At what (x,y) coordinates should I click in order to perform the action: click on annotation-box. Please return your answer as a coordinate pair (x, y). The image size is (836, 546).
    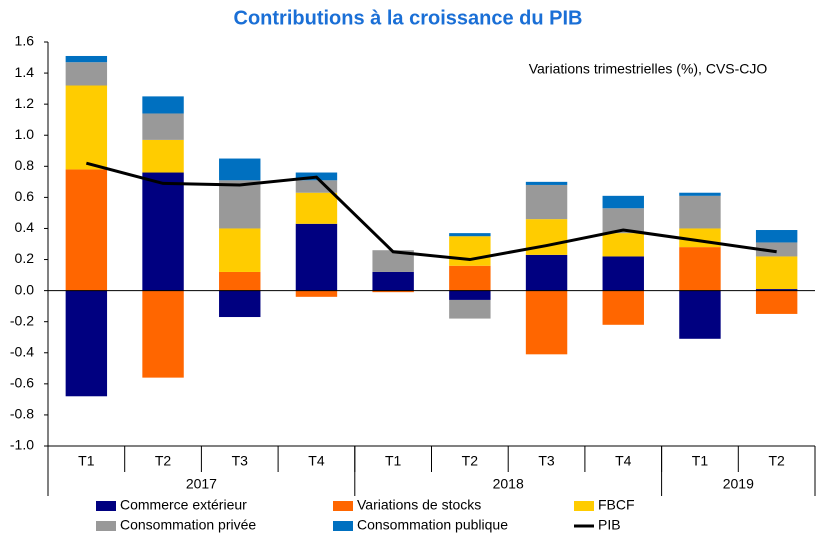
    Looking at the image, I should click on (648, 70).